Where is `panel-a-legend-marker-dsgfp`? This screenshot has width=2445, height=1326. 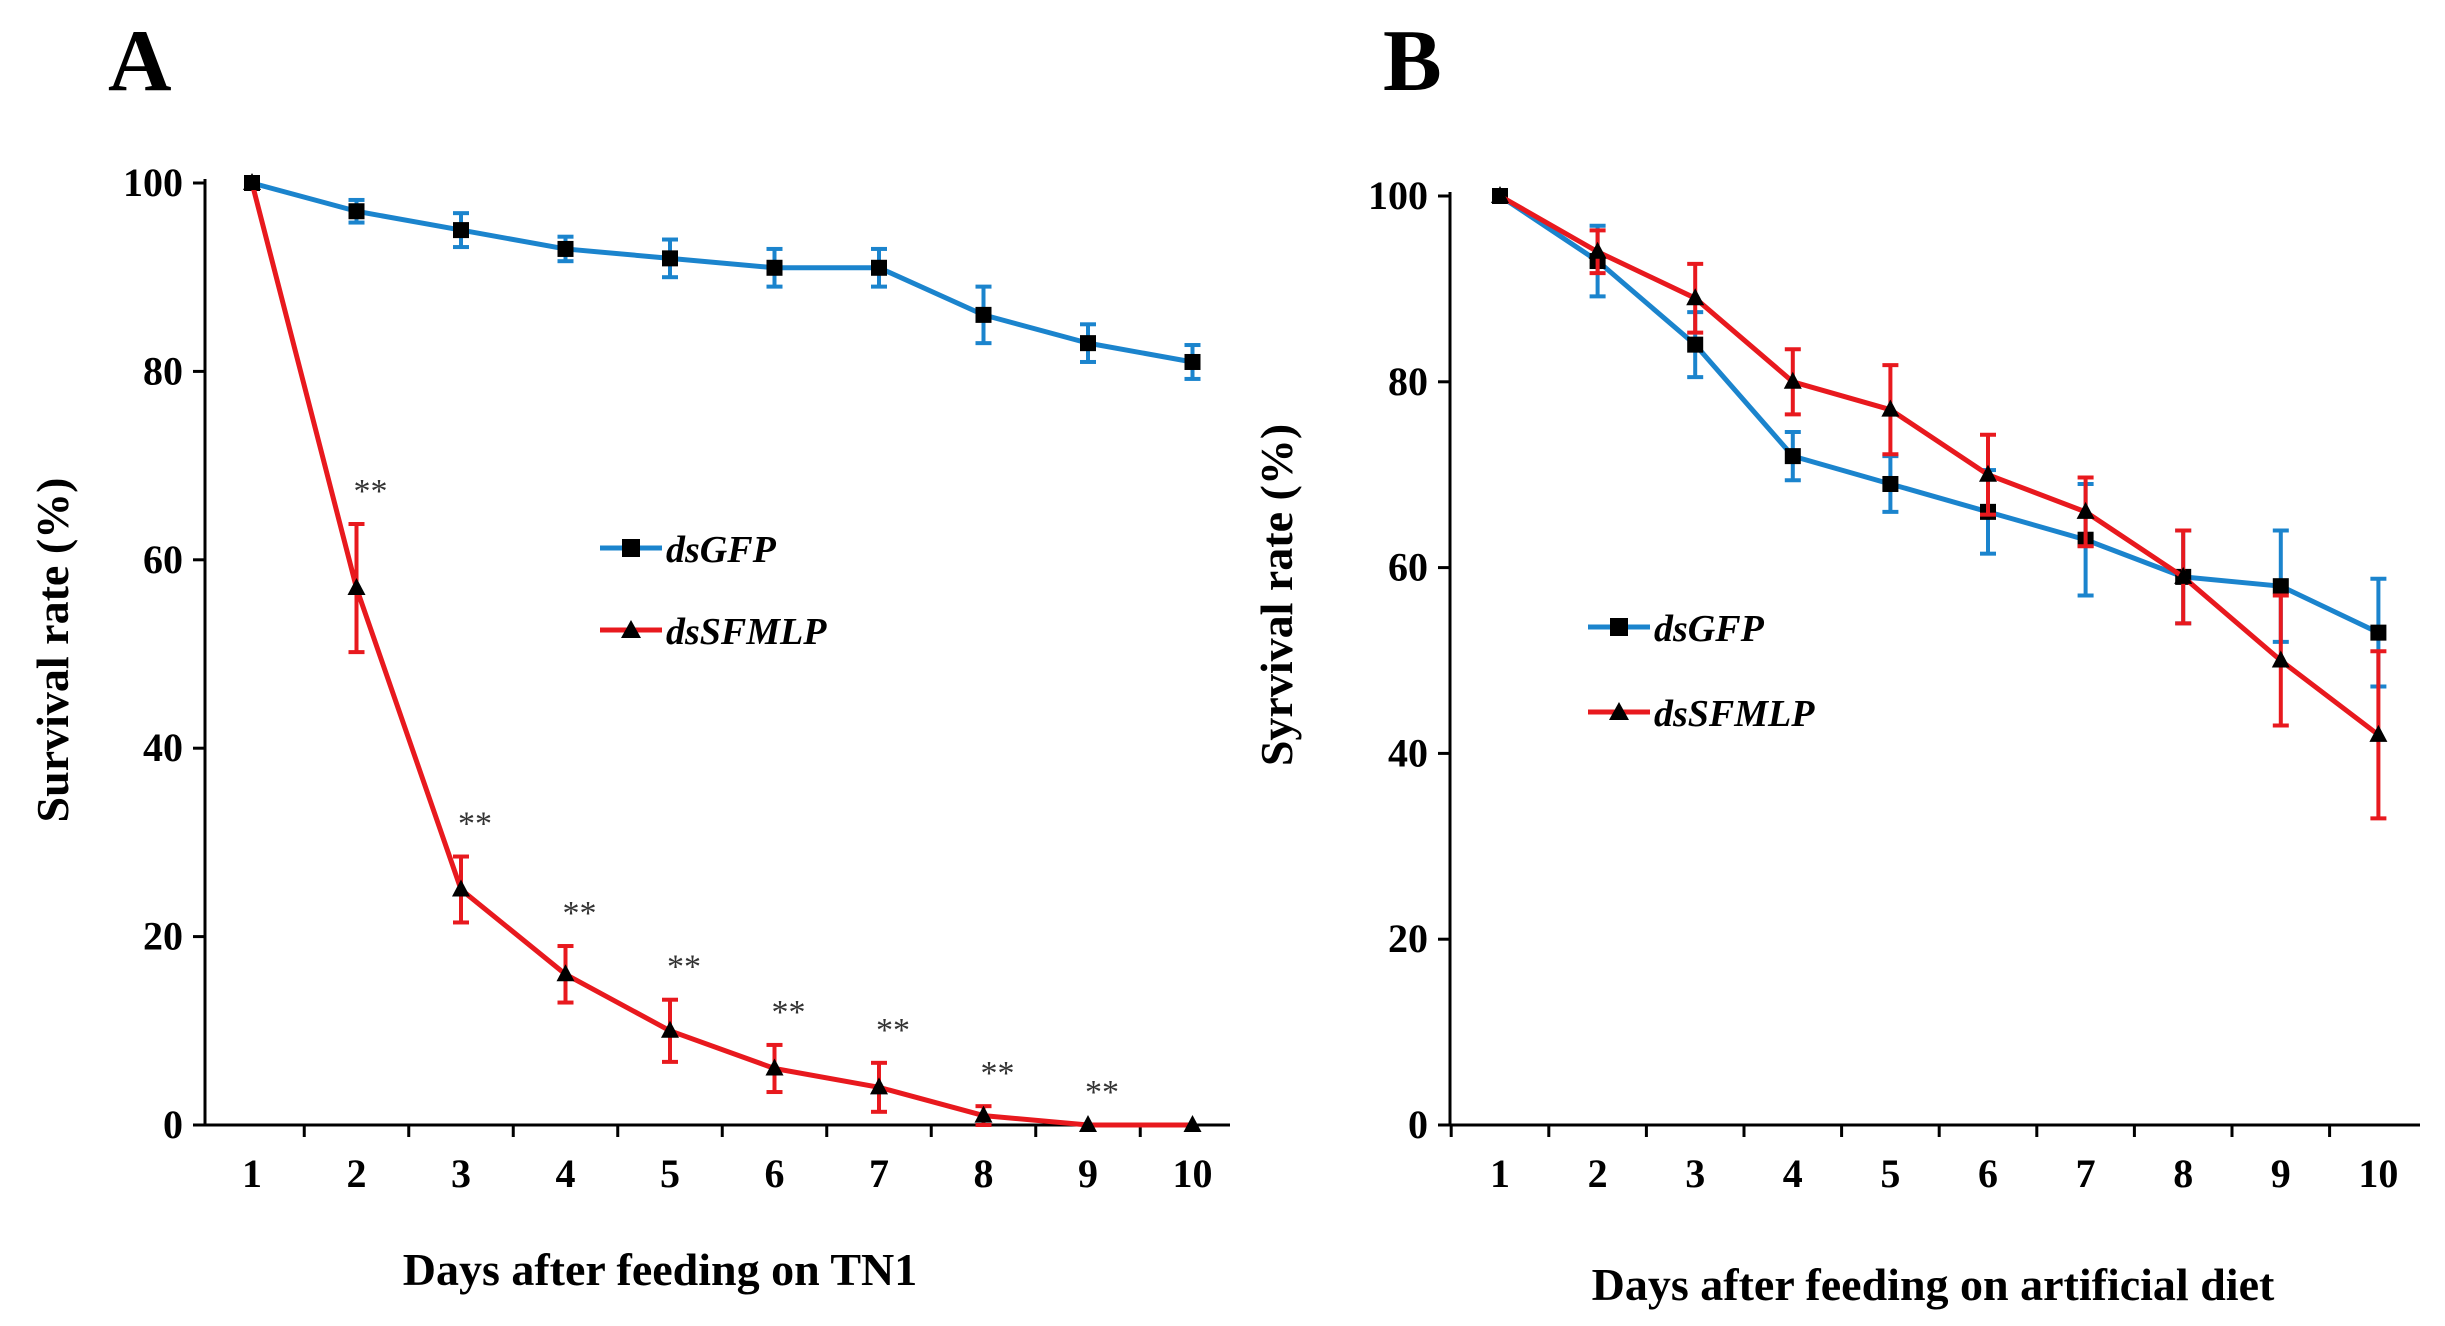 panel-a-legend-marker-dsgfp is located at coordinates (631, 548).